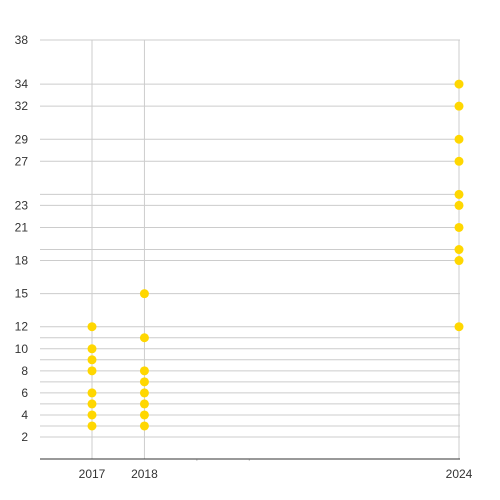  Describe the element at coordinates (144, 474) in the screenshot. I see `x-tick-label-2018: 2018` at that location.